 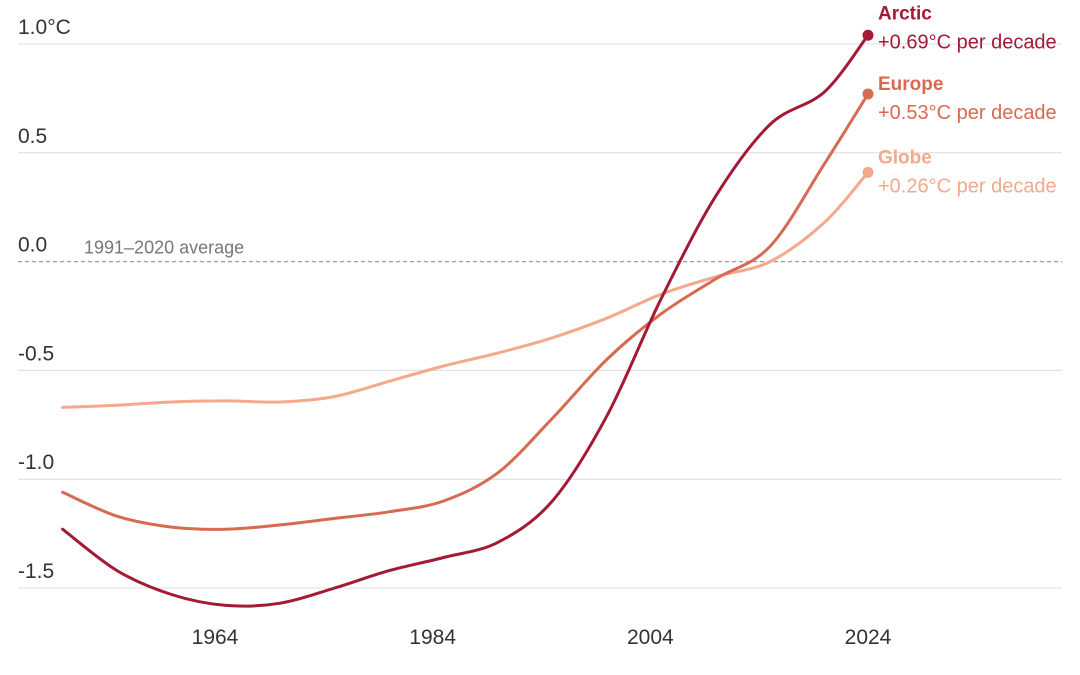 I want to click on series-name-globe: Globe, so click(x=905, y=157).